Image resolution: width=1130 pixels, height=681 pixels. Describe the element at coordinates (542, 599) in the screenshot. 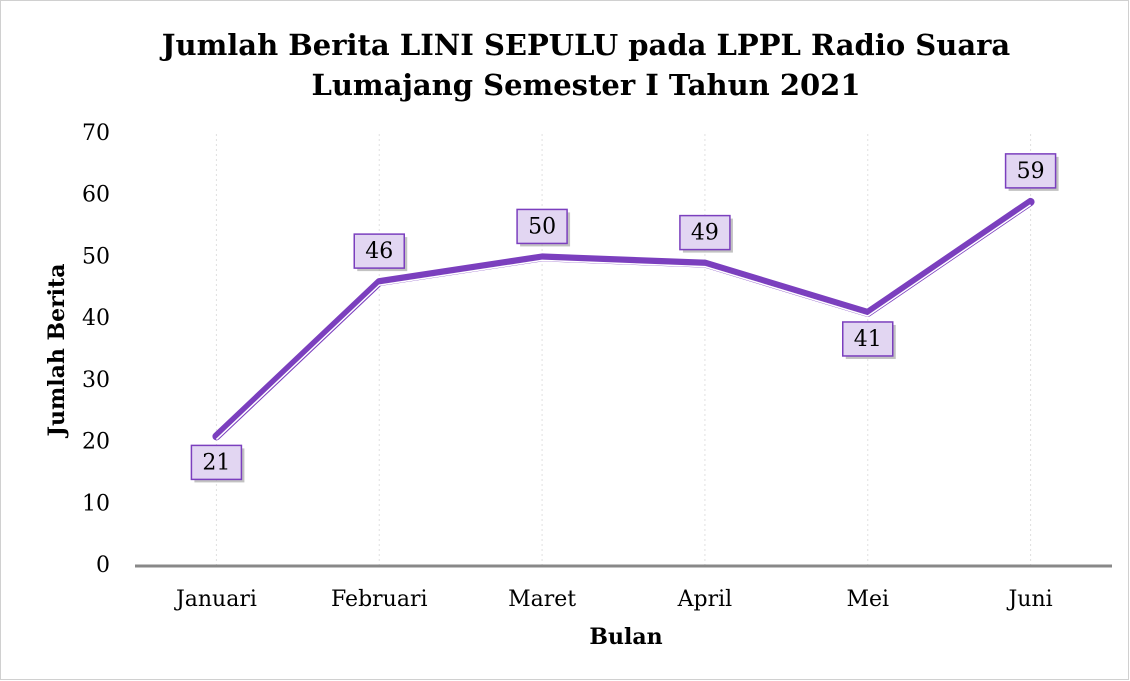

I see `x-tick-label: Maret` at that location.